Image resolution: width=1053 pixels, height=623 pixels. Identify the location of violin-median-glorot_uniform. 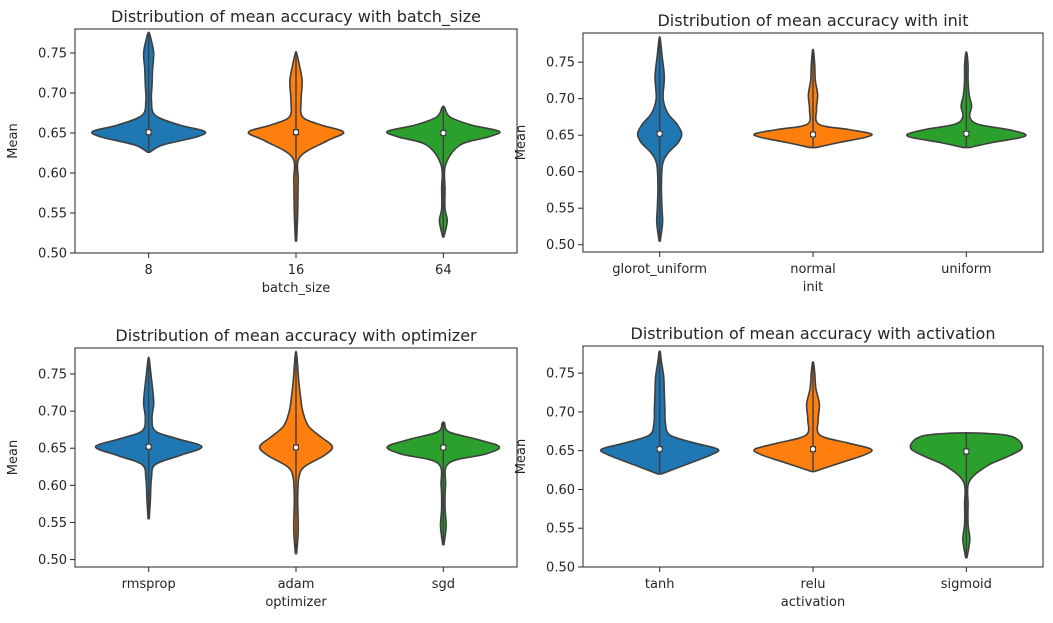
(659, 134).